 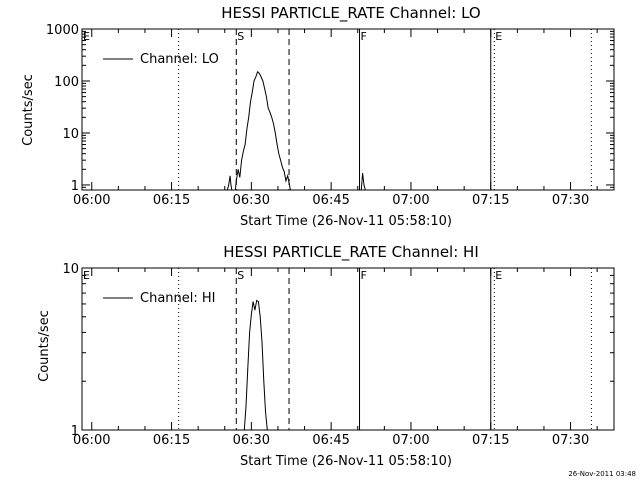 What do you see at coordinates (240, 36) in the screenshot?
I see `top-marker-label: S` at bounding box center [240, 36].